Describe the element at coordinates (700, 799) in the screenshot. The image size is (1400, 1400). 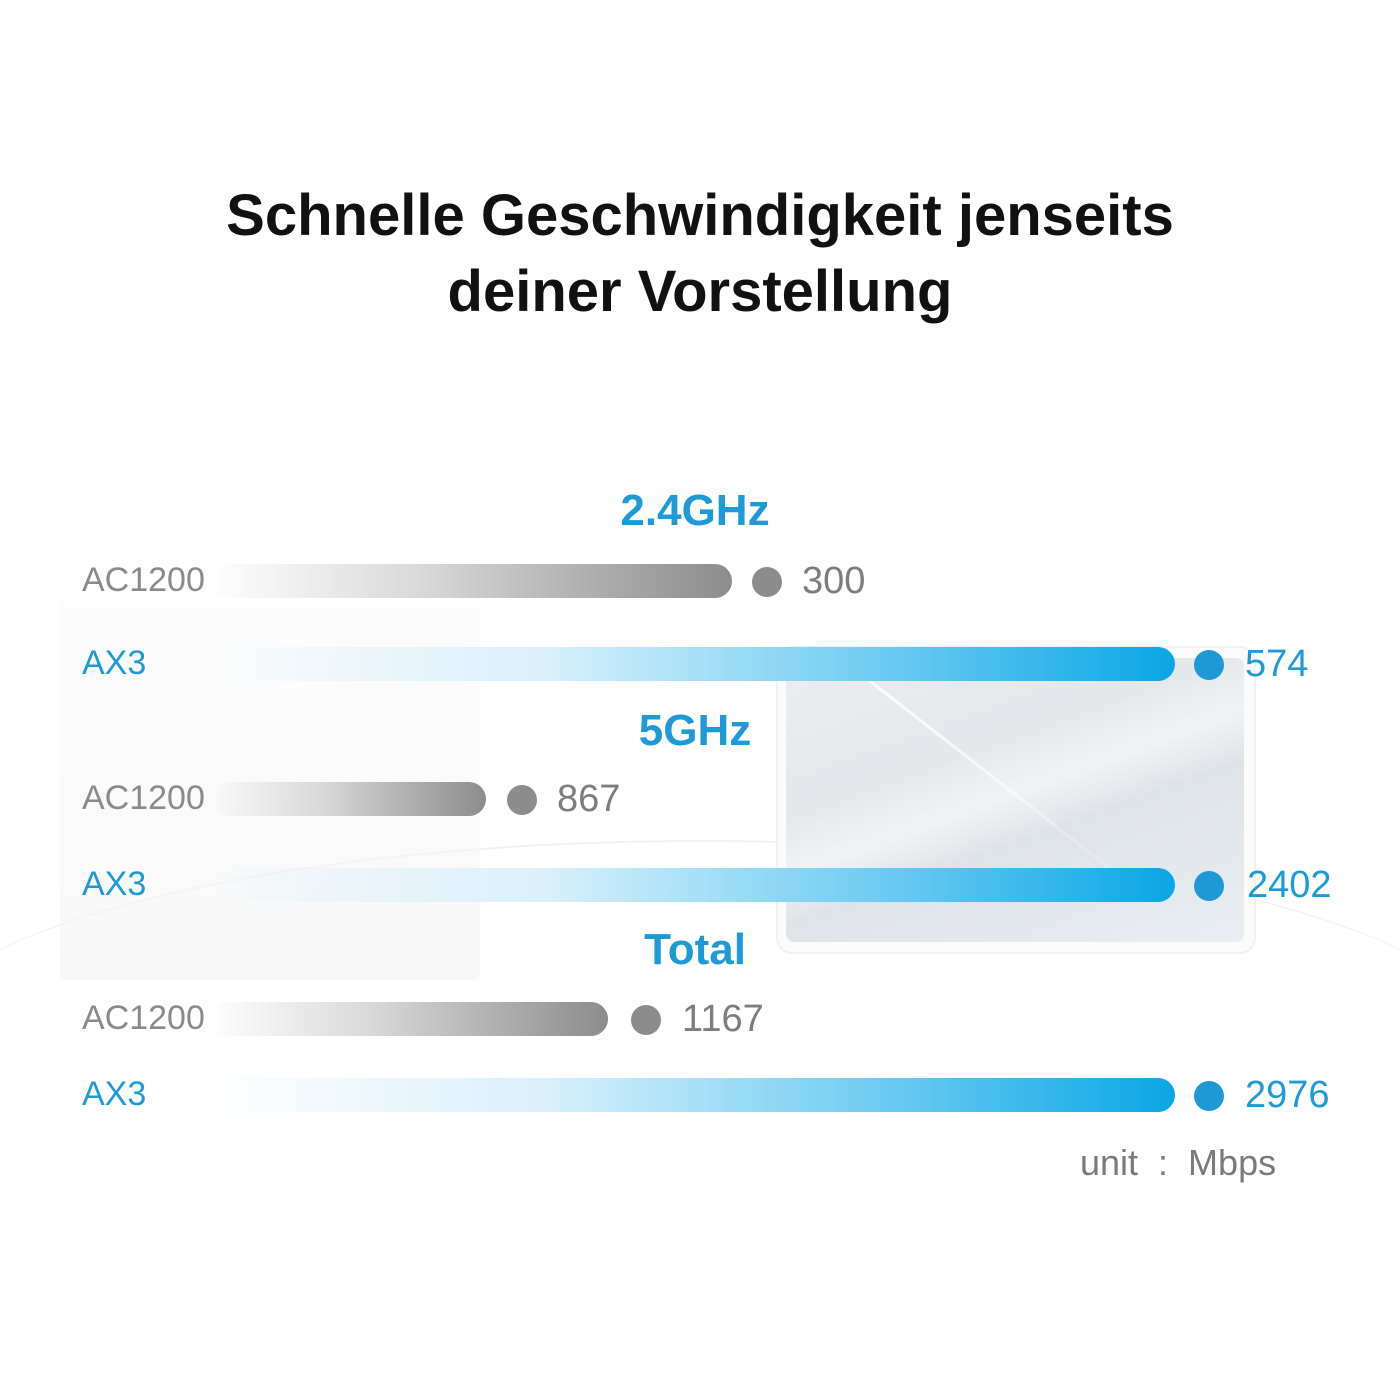
I see `bar-row-5ghz-ac1200: AC1200 867` at that location.